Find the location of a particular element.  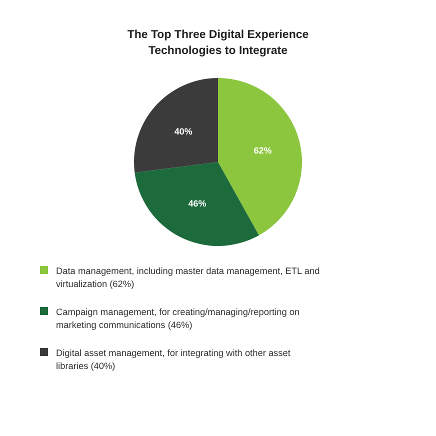

legend-label: Digital asset management, for integrating with other asset libraries (40%) is located at coordinates (173, 359).